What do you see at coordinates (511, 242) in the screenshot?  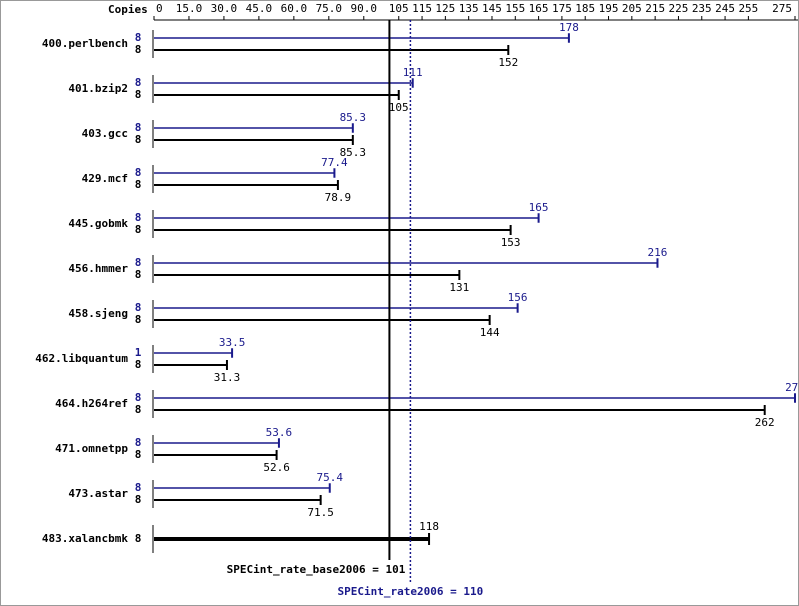 I see `value-label: 153` at bounding box center [511, 242].